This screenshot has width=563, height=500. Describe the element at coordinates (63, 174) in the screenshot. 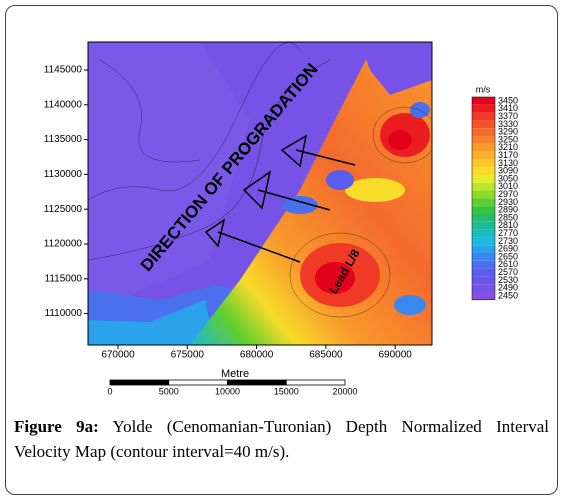

I see `y-tick-label: 1130000` at that location.